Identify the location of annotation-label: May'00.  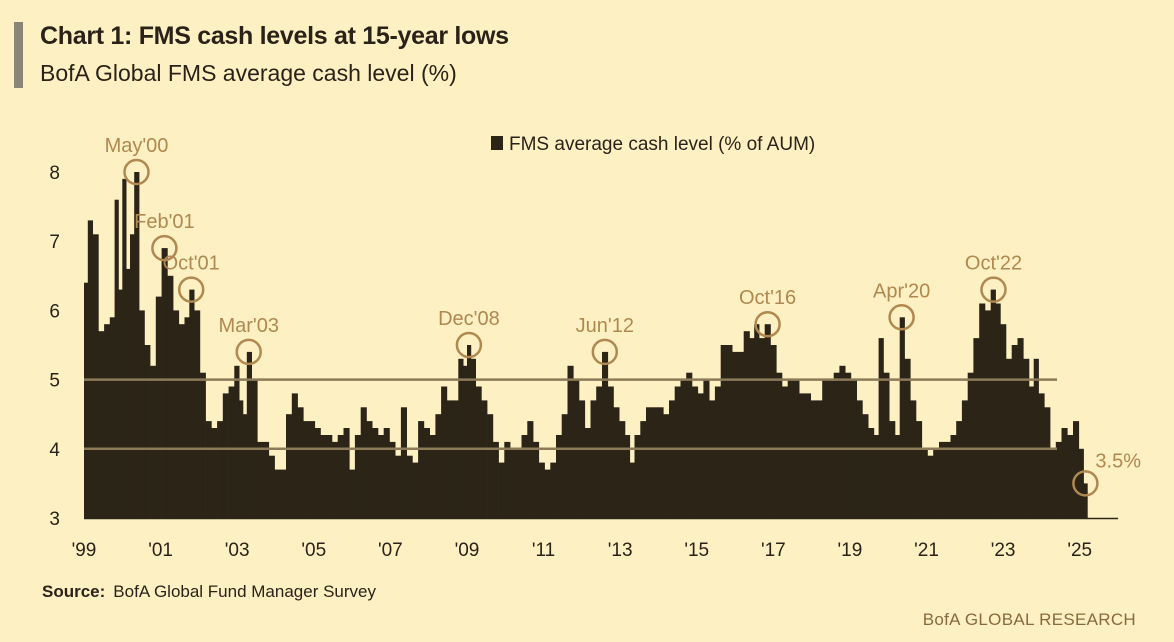
(137, 146).